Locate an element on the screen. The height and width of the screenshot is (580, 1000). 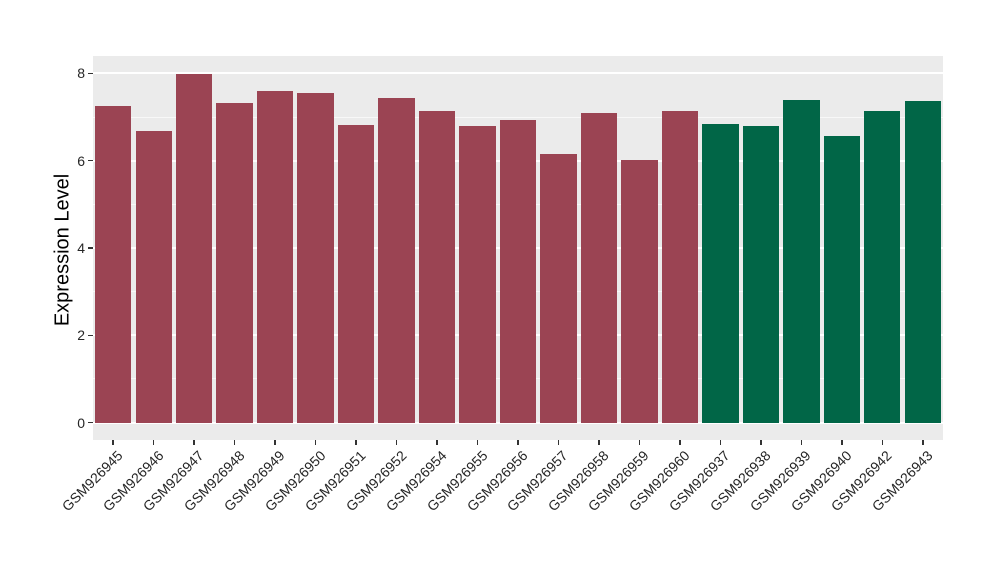
bar-GSM926948 is located at coordinates (234, 262).